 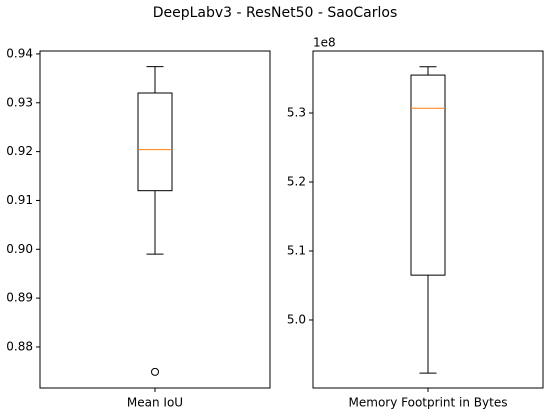 What do you see at coordinates (155, 403) in the screenshot?
I see `x-tick-label: Mean IoU` at bounding box center [155, 403].